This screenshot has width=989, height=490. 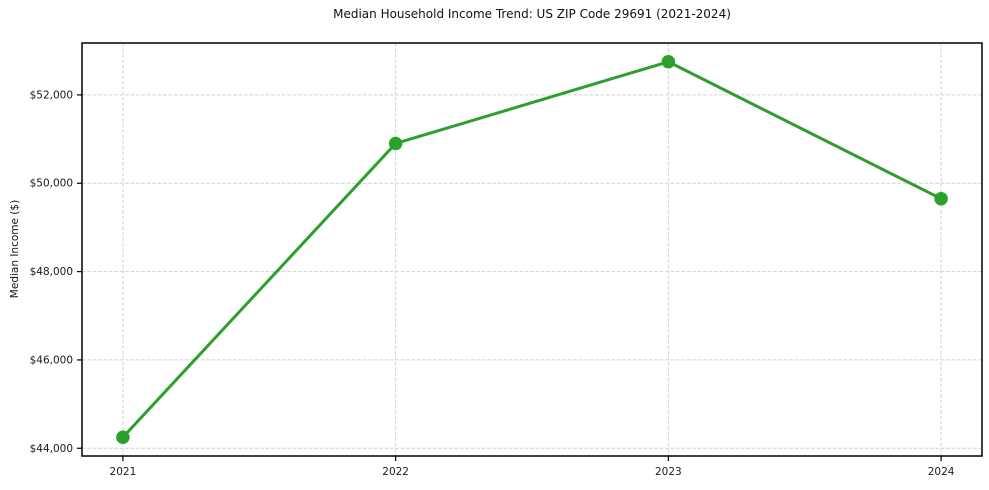 What do you see at coordinates (51, 184) in the screenshot?
I see `y-tick-label: $50,000` at bounding box center [51, 184].